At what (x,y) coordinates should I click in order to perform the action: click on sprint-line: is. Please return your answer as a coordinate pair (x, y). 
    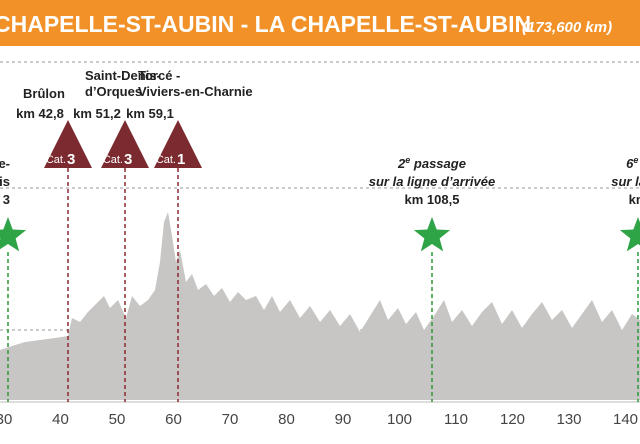
    Looking at the image, I should click on (5, 181).